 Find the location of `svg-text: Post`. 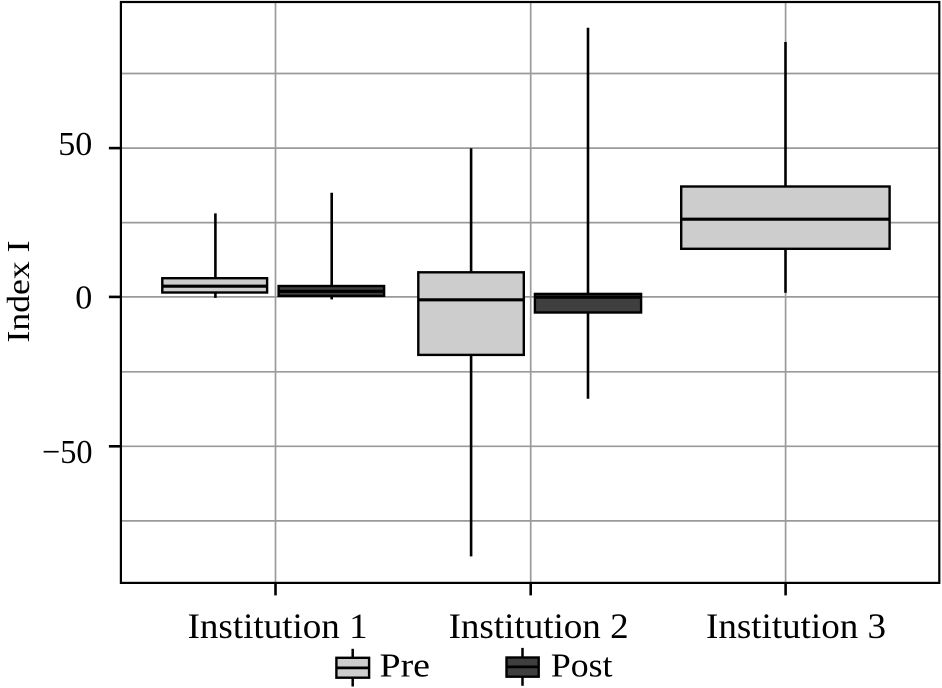

svg-text: Post is located at coordinates (582, 665).